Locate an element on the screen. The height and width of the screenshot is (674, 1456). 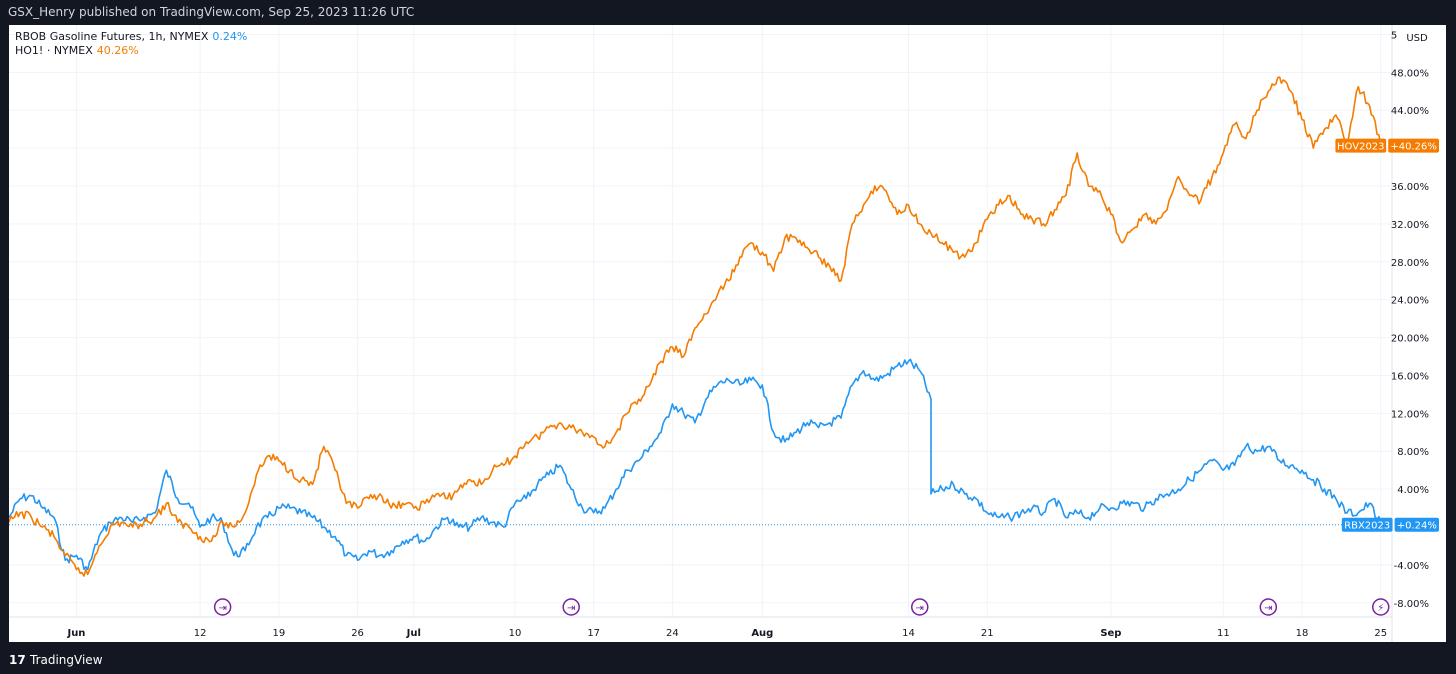
x-tick-label: 21 is located at coordinates (987, 633).